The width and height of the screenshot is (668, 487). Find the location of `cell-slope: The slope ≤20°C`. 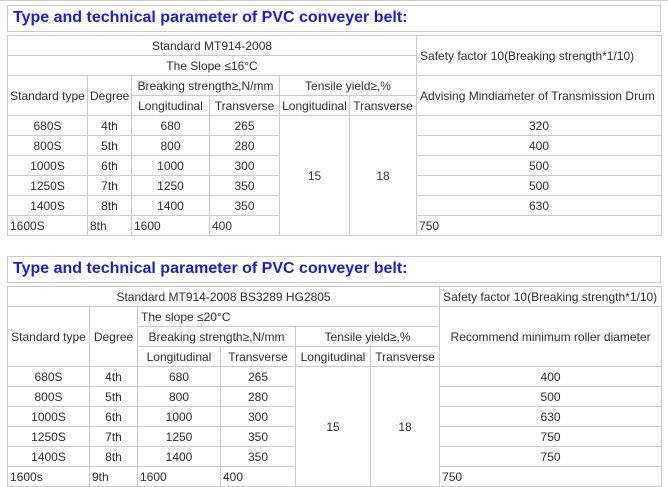

cell-slope: The slope ≤20°C is located at coordinates (288, 316).